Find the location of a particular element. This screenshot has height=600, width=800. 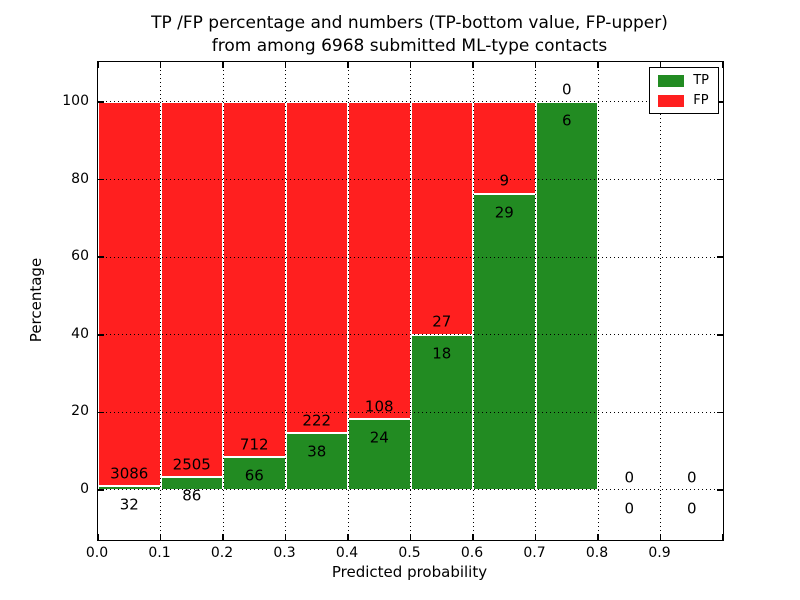

y-tick-label: 60 is located at coordinates (80, 256).